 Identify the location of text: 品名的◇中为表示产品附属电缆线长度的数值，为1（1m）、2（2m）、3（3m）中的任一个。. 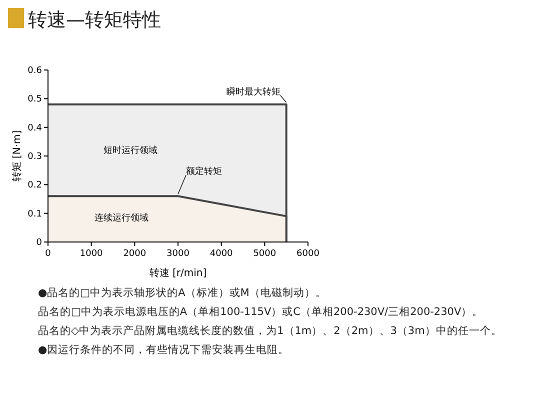
(270, 330).